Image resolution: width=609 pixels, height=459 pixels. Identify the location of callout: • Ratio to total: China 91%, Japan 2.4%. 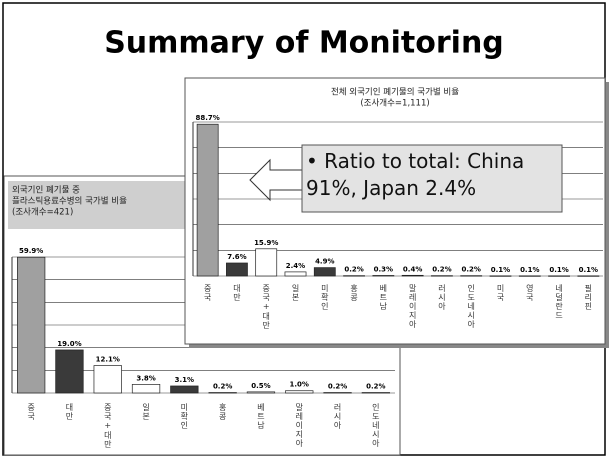
(406, 178).